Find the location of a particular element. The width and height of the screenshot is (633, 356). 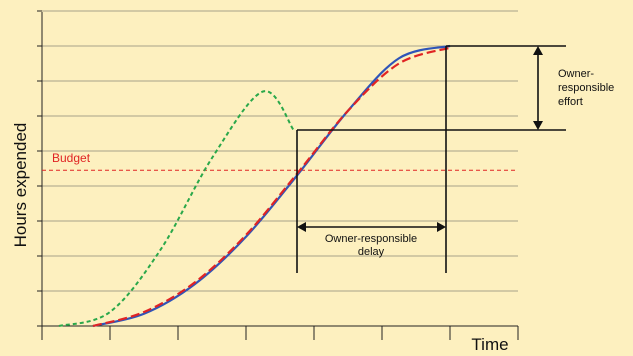

delay-label-line2: delay is located at coordinates (371, 252).